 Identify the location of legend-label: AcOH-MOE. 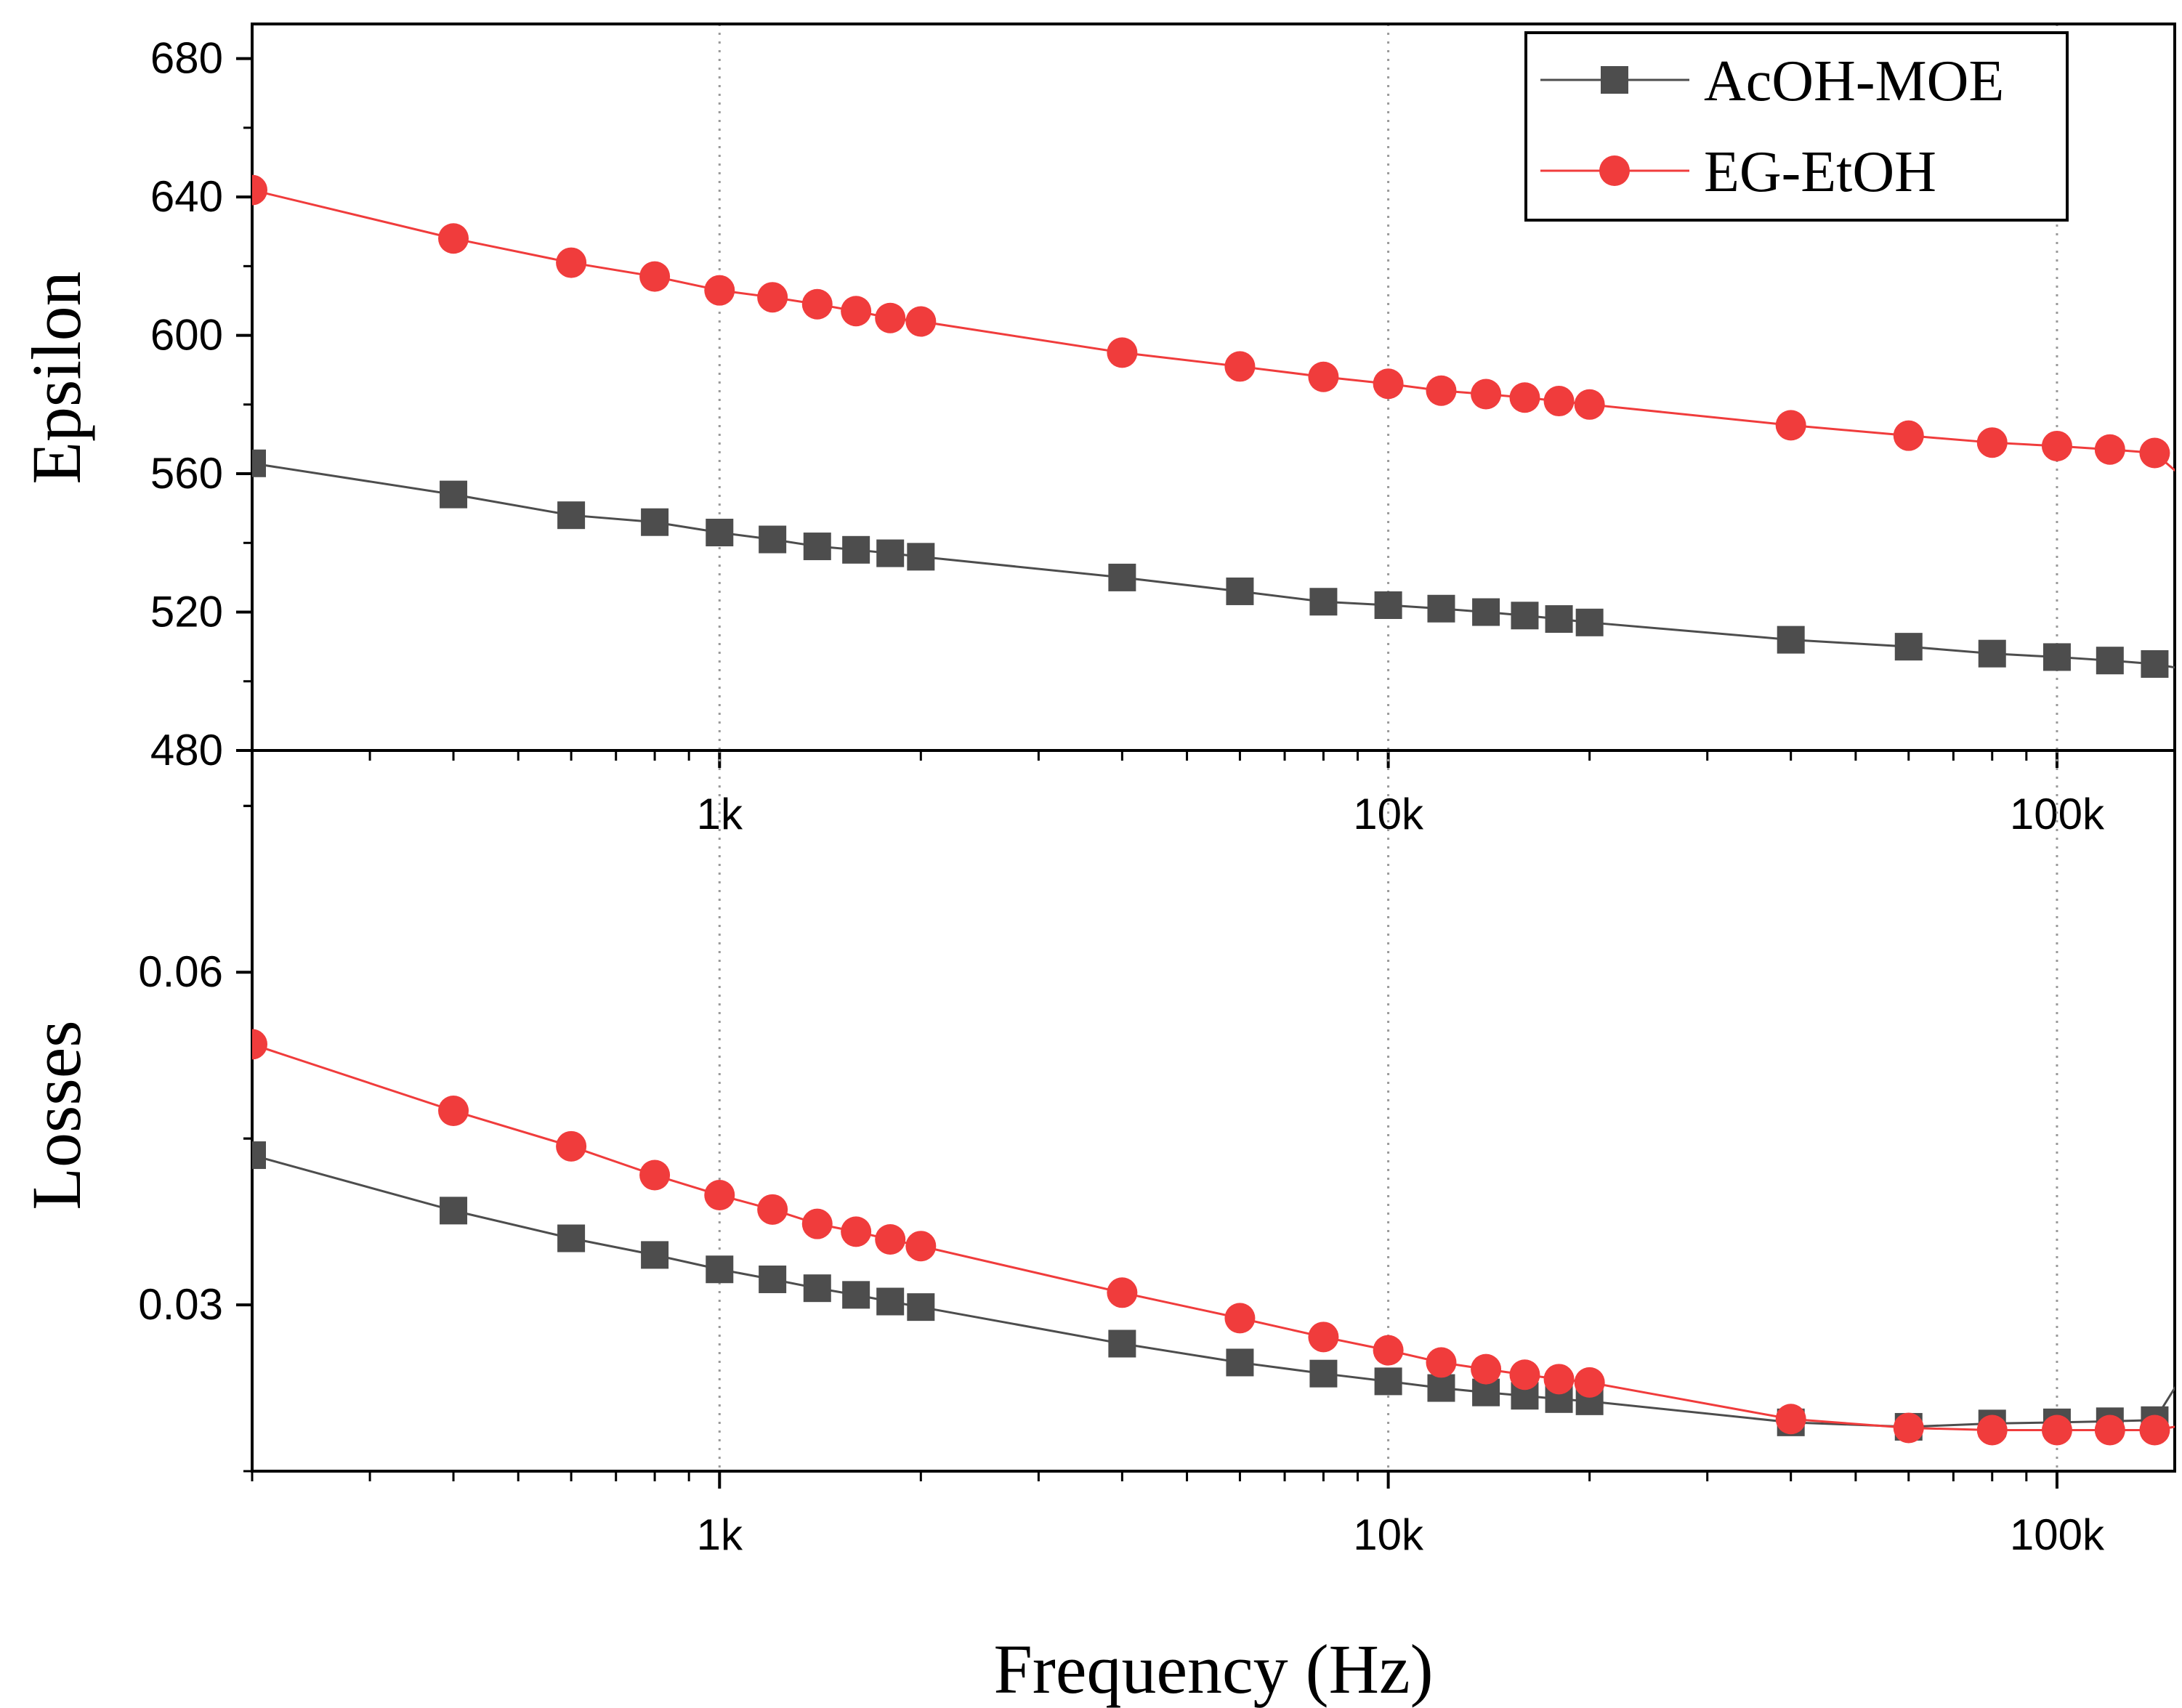
(1854, 81).